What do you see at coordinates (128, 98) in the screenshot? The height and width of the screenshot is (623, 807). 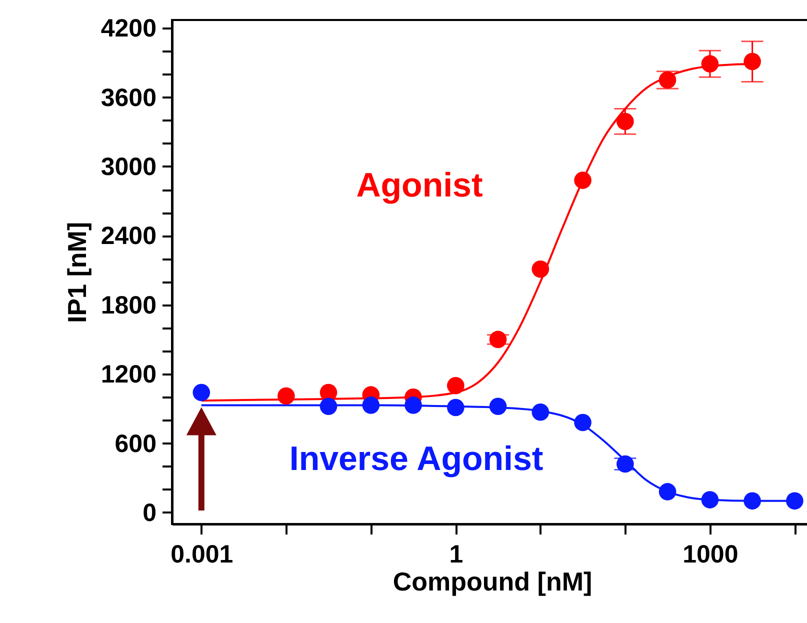 I see `y-tick-label: 3600` at bounding box center [128, 98].